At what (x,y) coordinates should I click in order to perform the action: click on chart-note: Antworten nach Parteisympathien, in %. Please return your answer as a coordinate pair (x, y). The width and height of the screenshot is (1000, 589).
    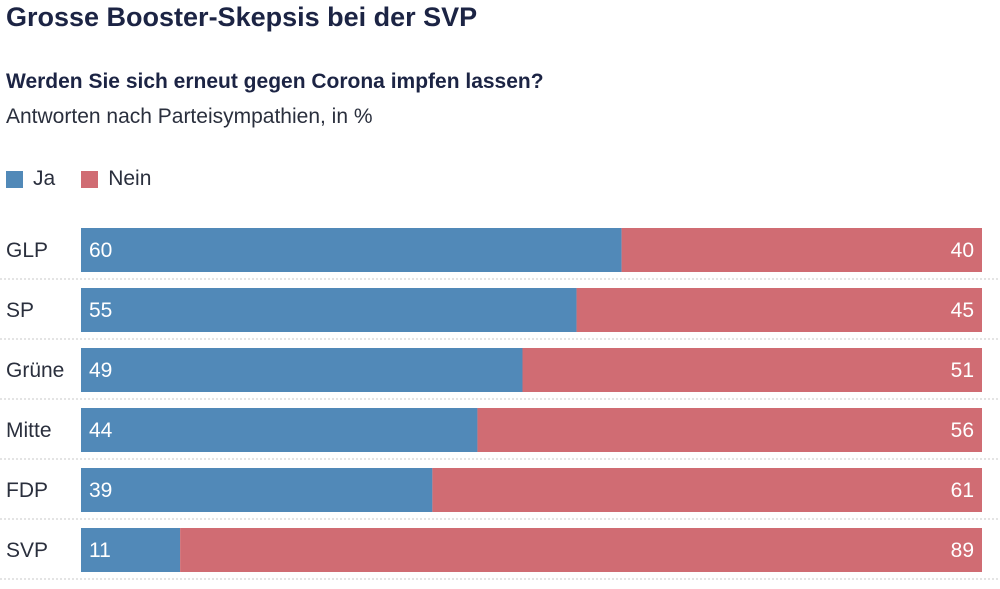
    Looking at the image, I should click on (189, 116).